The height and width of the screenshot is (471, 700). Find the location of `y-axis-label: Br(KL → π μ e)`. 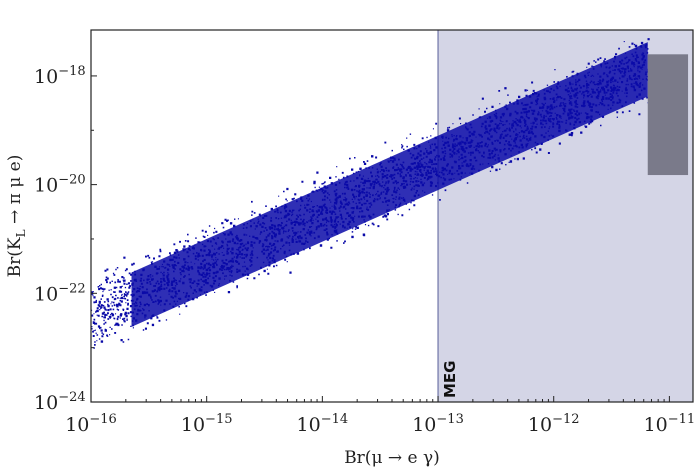

y-axis-label: Br(KL → π μ e) is located at coordinates (16, 216).